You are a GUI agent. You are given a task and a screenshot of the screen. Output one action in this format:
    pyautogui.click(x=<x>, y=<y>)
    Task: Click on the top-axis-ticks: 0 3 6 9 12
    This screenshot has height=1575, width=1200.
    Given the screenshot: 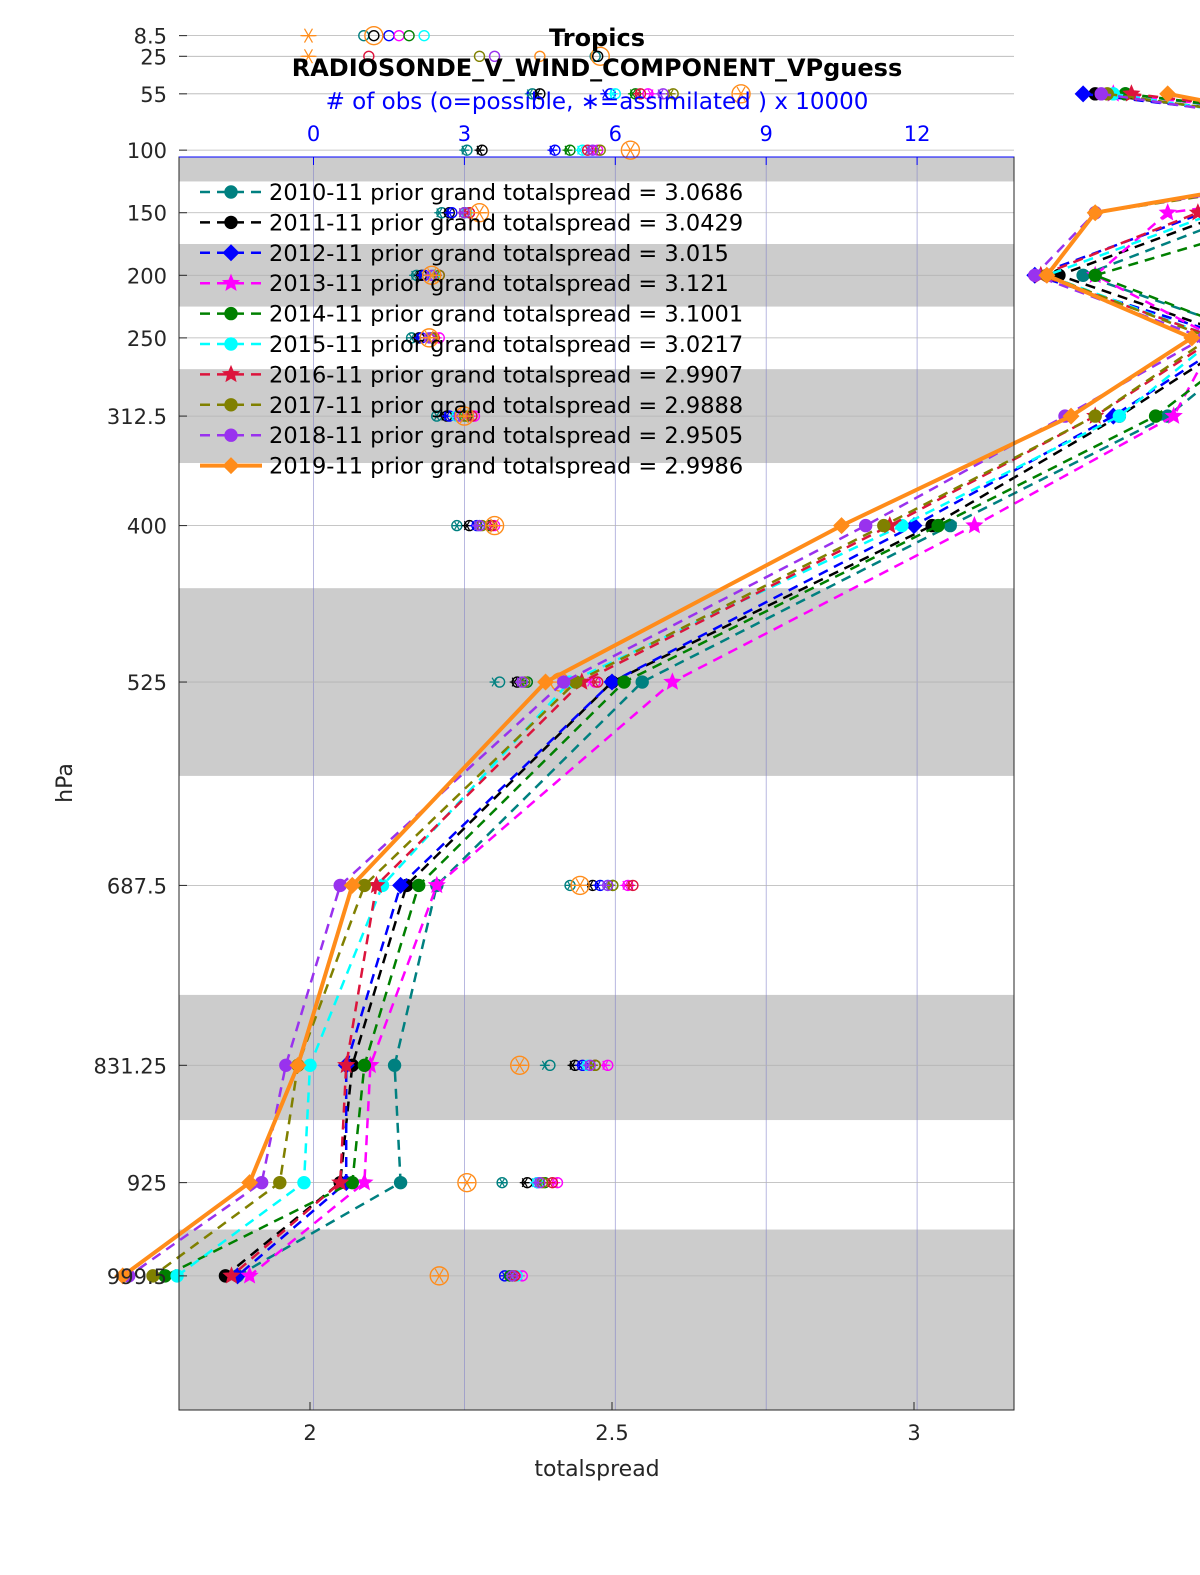 What is the action you would take?
    pyautogui.click(x=618, y=143)
    